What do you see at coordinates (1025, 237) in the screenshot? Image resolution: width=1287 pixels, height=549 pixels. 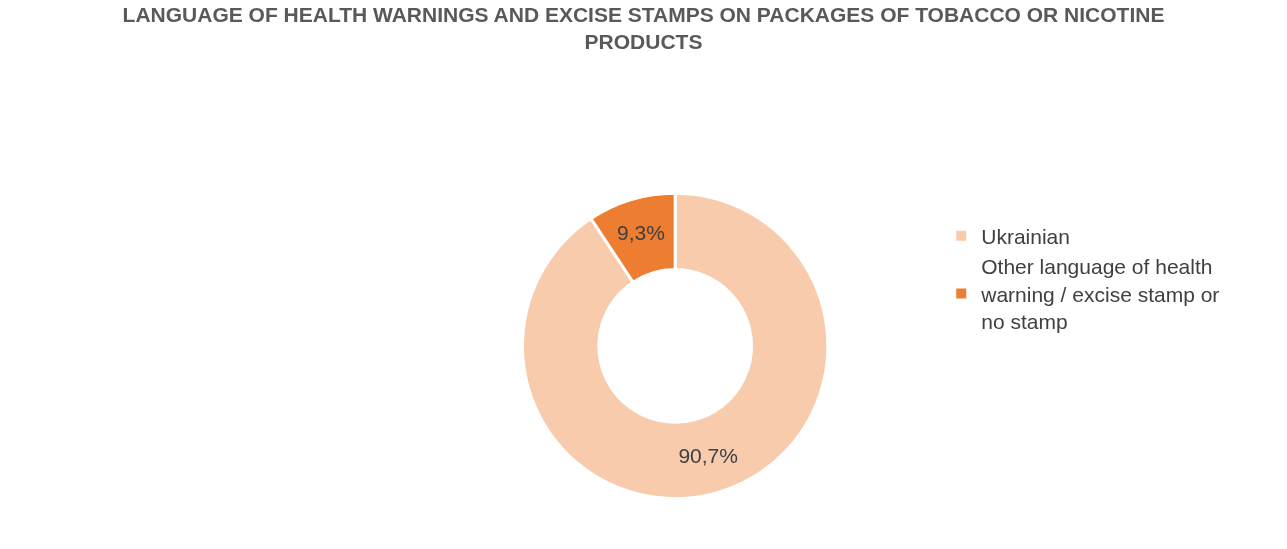 I see `legend-label: Ukrainian` at bounding box center [1025, 237].